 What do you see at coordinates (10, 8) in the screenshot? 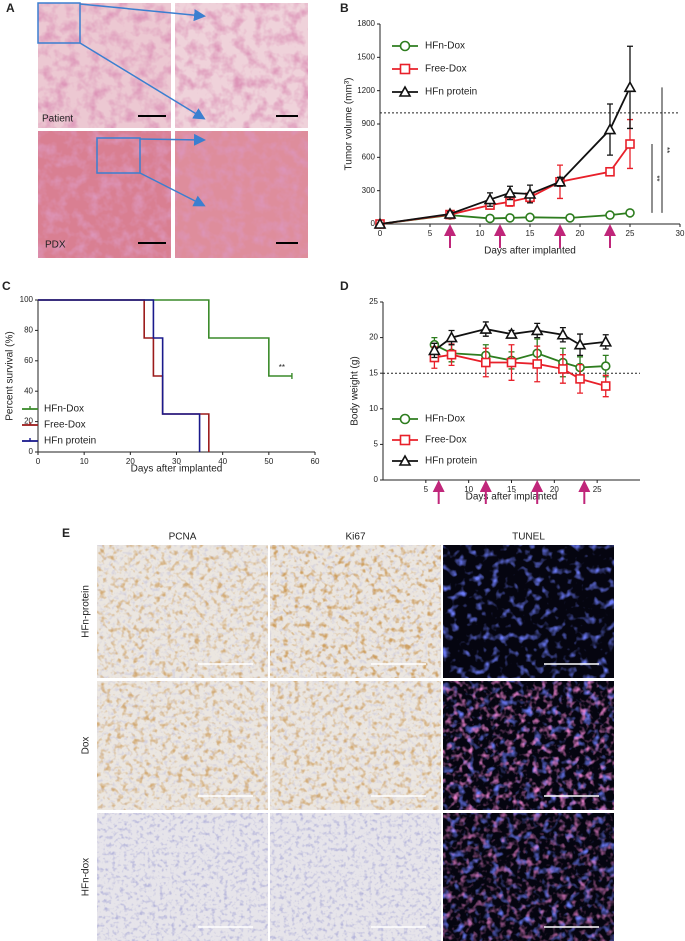
I see `panel-label: A` at bounding box center [10, 8].